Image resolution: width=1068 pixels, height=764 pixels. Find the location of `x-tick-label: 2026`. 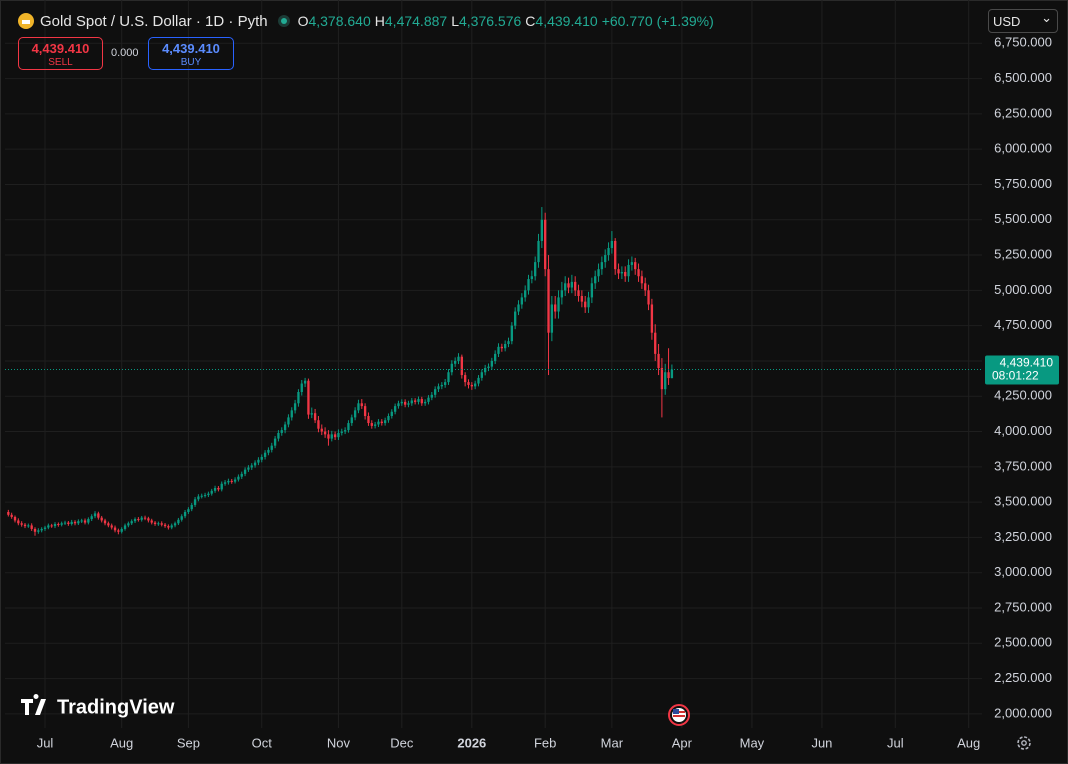

x-tick-label: 2026 is located at coordinates (471, 742).